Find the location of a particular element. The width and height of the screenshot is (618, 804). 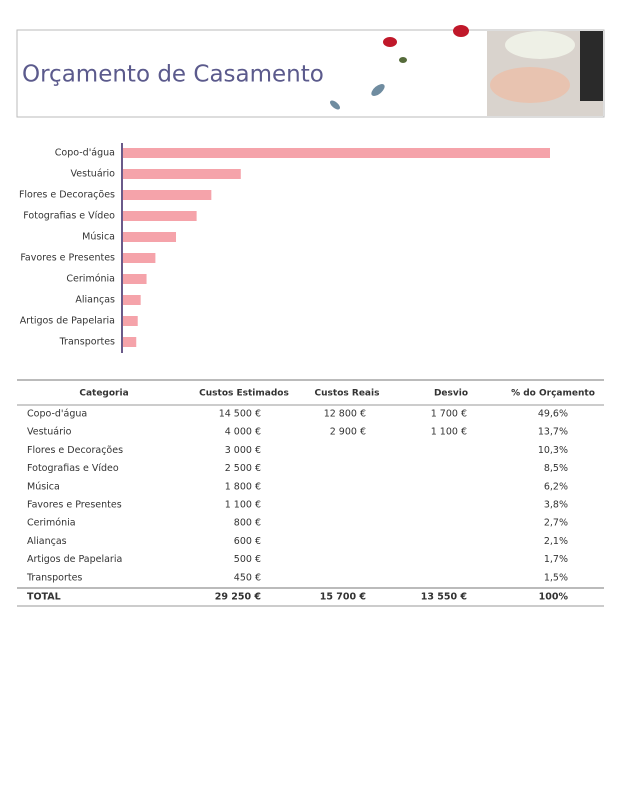

row-label: Flores e Decorações is located at coordinates (75, 450).